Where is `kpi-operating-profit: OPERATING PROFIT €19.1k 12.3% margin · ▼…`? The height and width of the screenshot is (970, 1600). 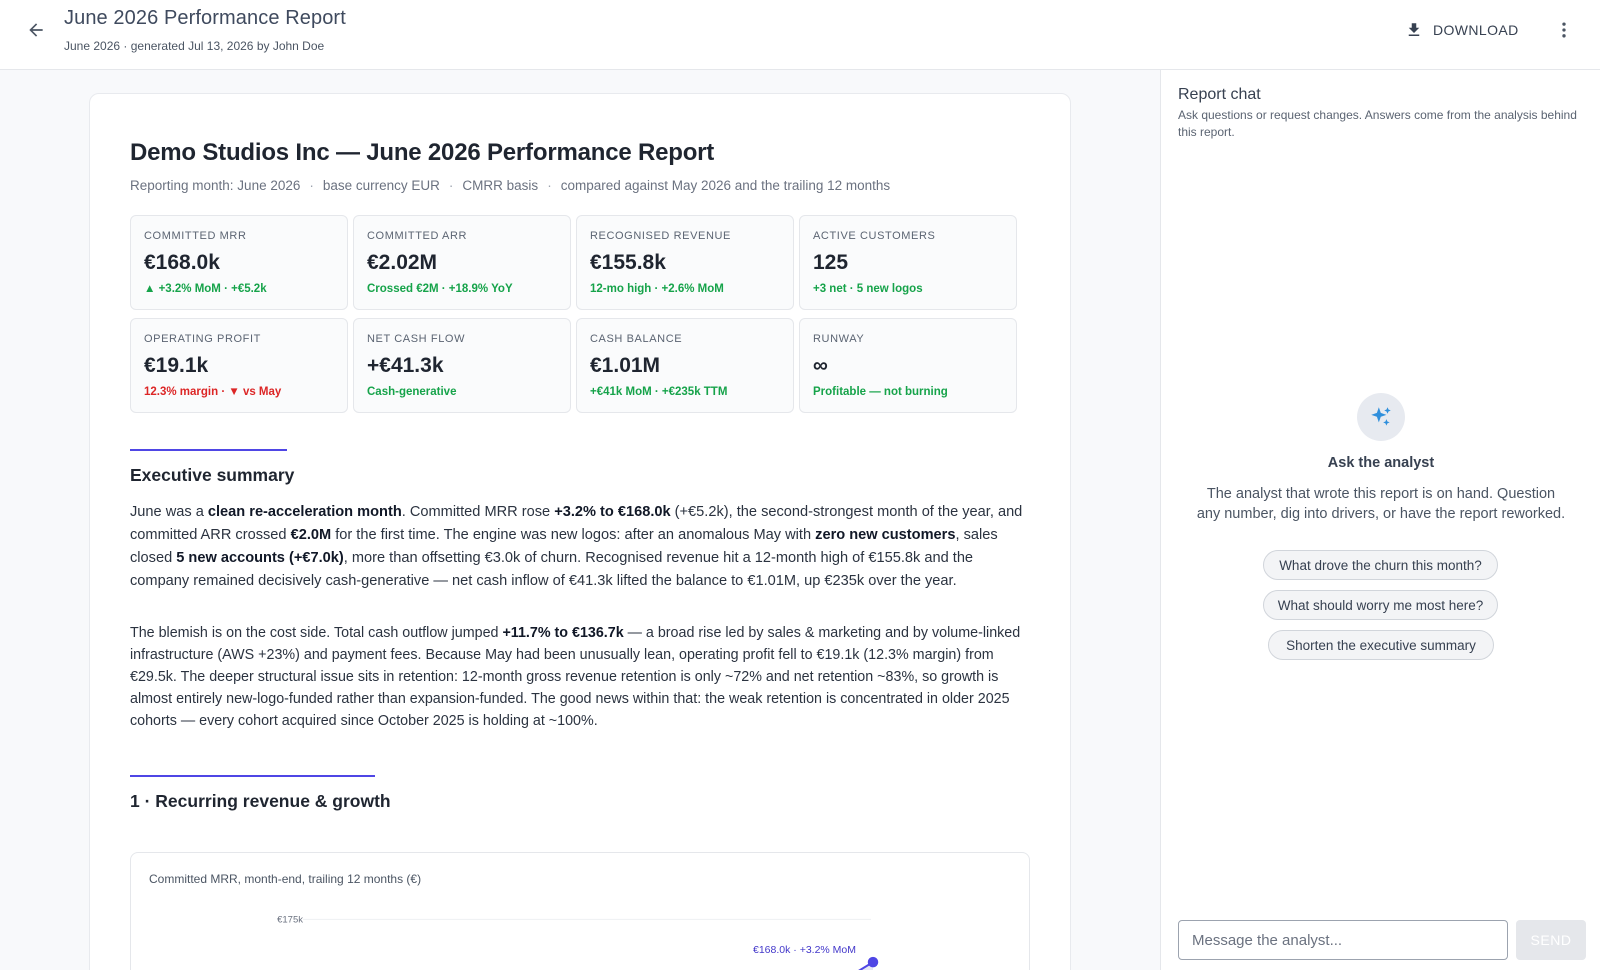
kpi-operating-profit: OPERATING PROFIT €19.1k 12.3% margin · ▼… is located at coordinates (239, 365).